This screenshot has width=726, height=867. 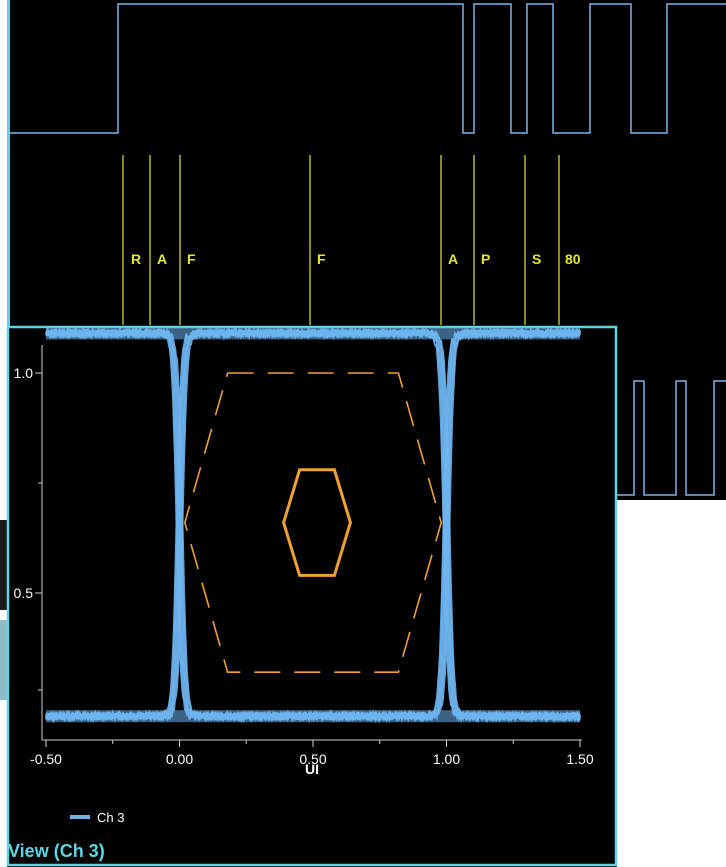 What do you see at coordinates (24, 593) in the screenshot?
I see `y-tick-label: 0.5` at bounding box center [24, 593].